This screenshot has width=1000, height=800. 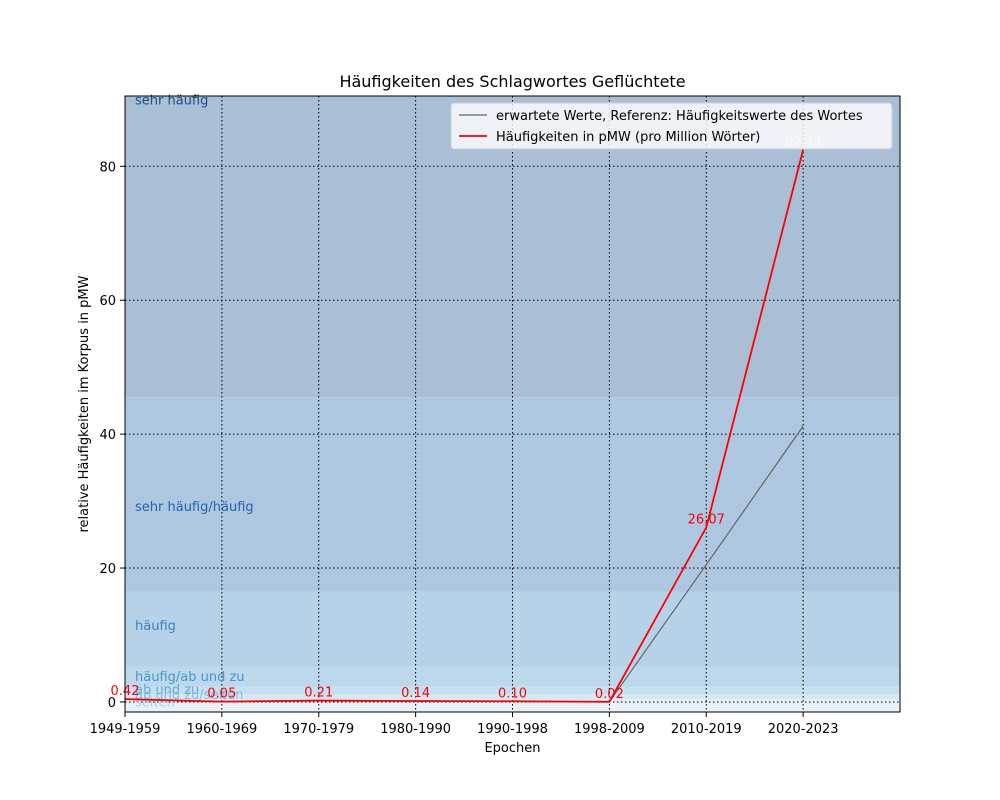 What do you see at coordinates (415, 693) in the screenshot?
I see `data-label-3: 0.14` at bounding box center [415, 693].